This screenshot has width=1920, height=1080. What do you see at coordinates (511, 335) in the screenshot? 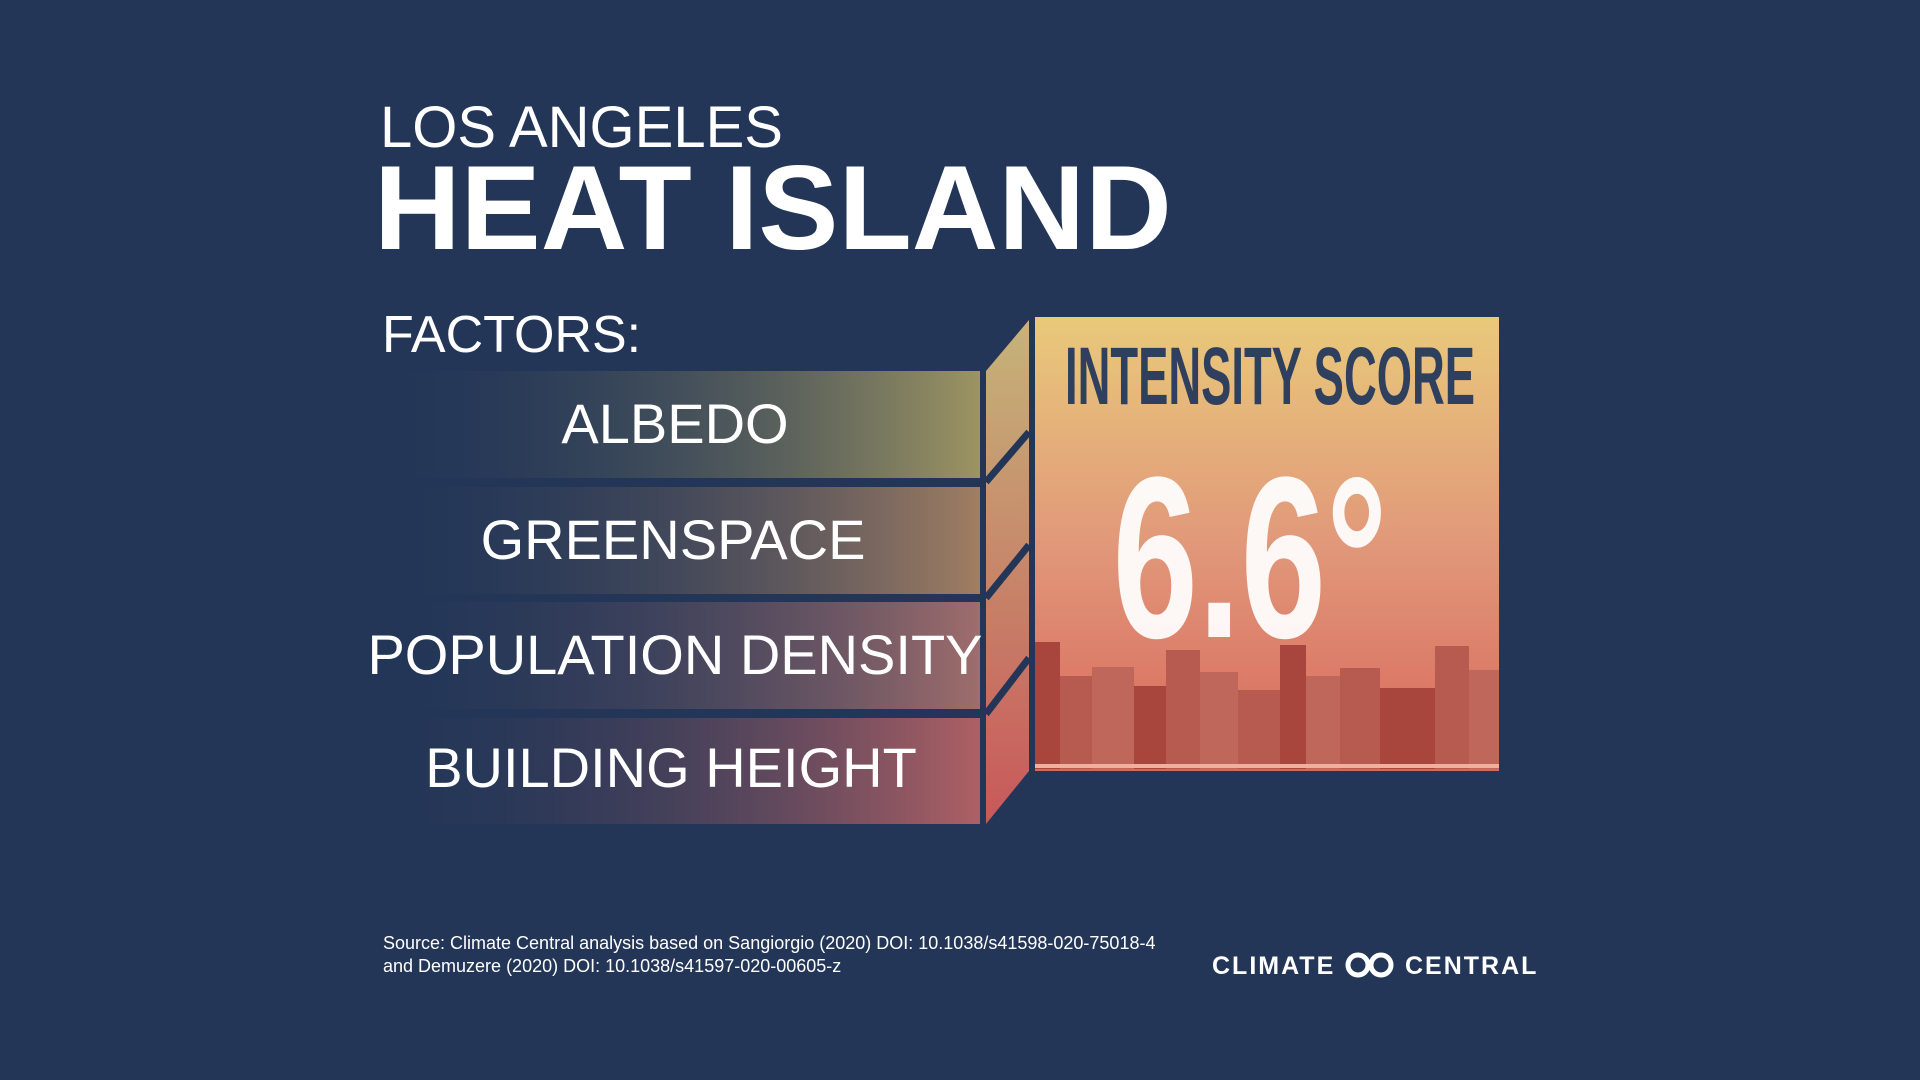
I see `factors-label: FACTORS:` at bounding box center [511, 335].